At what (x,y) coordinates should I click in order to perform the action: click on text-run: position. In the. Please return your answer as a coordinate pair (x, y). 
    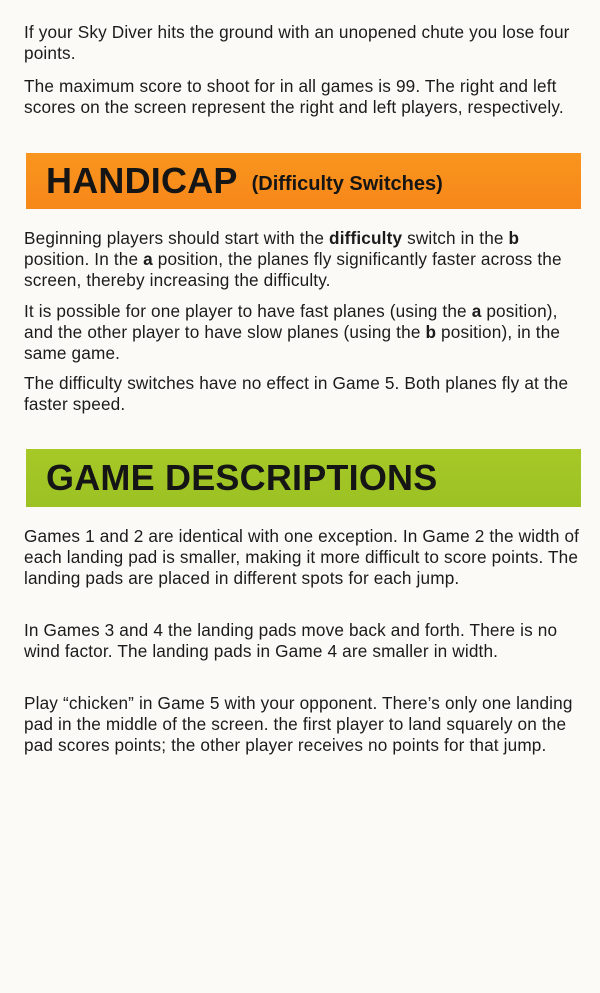
    Looking at the image, I should click on (84, 259).